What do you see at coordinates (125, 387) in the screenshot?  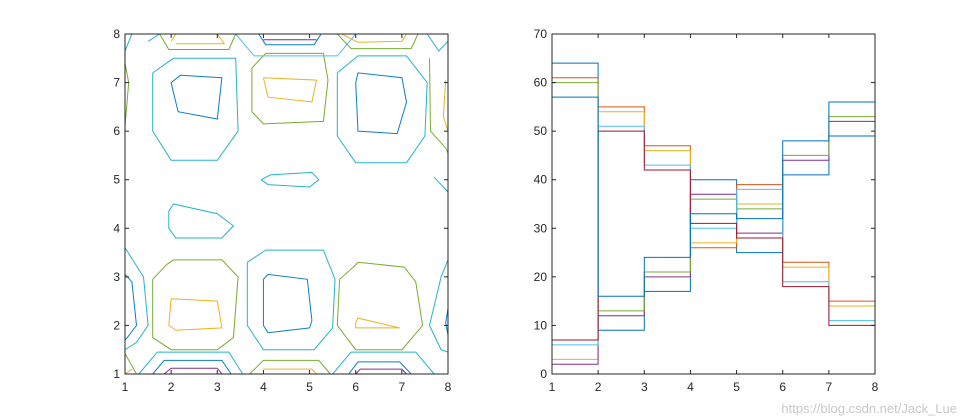 I see `contour-x-tick-label: 1` at bounding box center [125, 387].